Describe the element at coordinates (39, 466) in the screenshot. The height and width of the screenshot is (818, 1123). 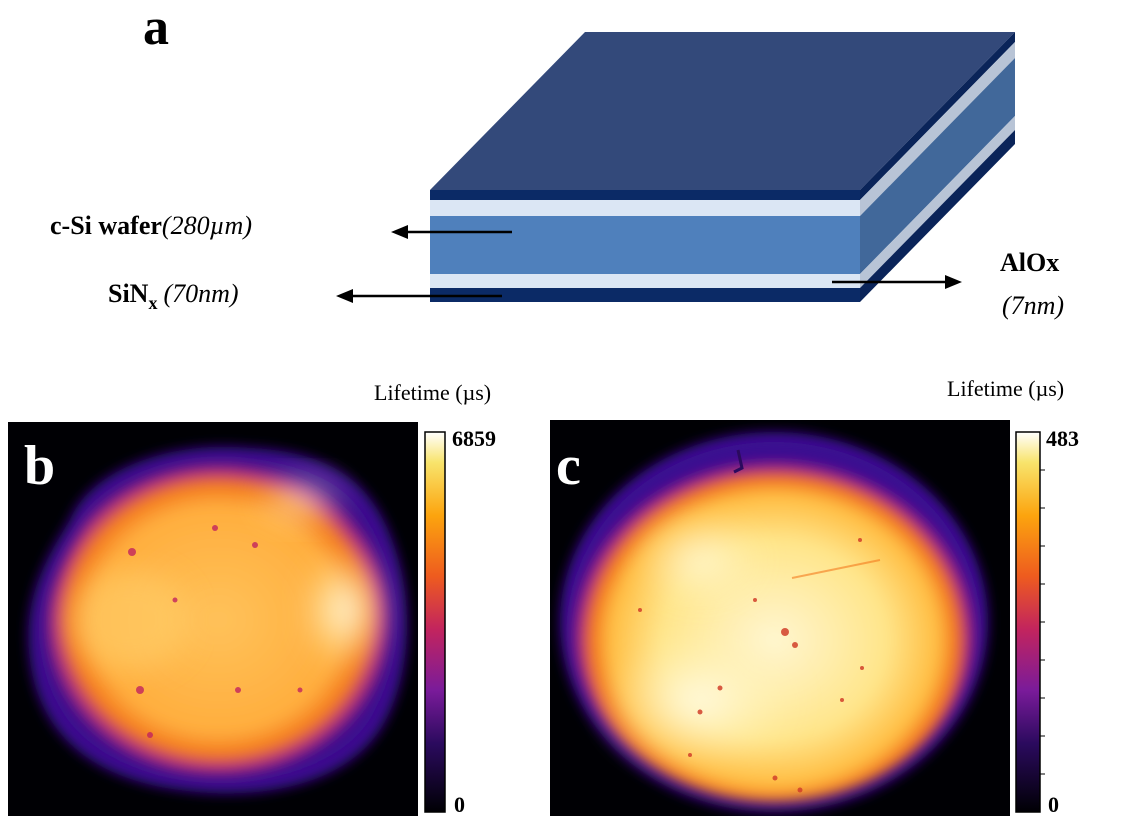
I see `panel-b-label: b` at that location.